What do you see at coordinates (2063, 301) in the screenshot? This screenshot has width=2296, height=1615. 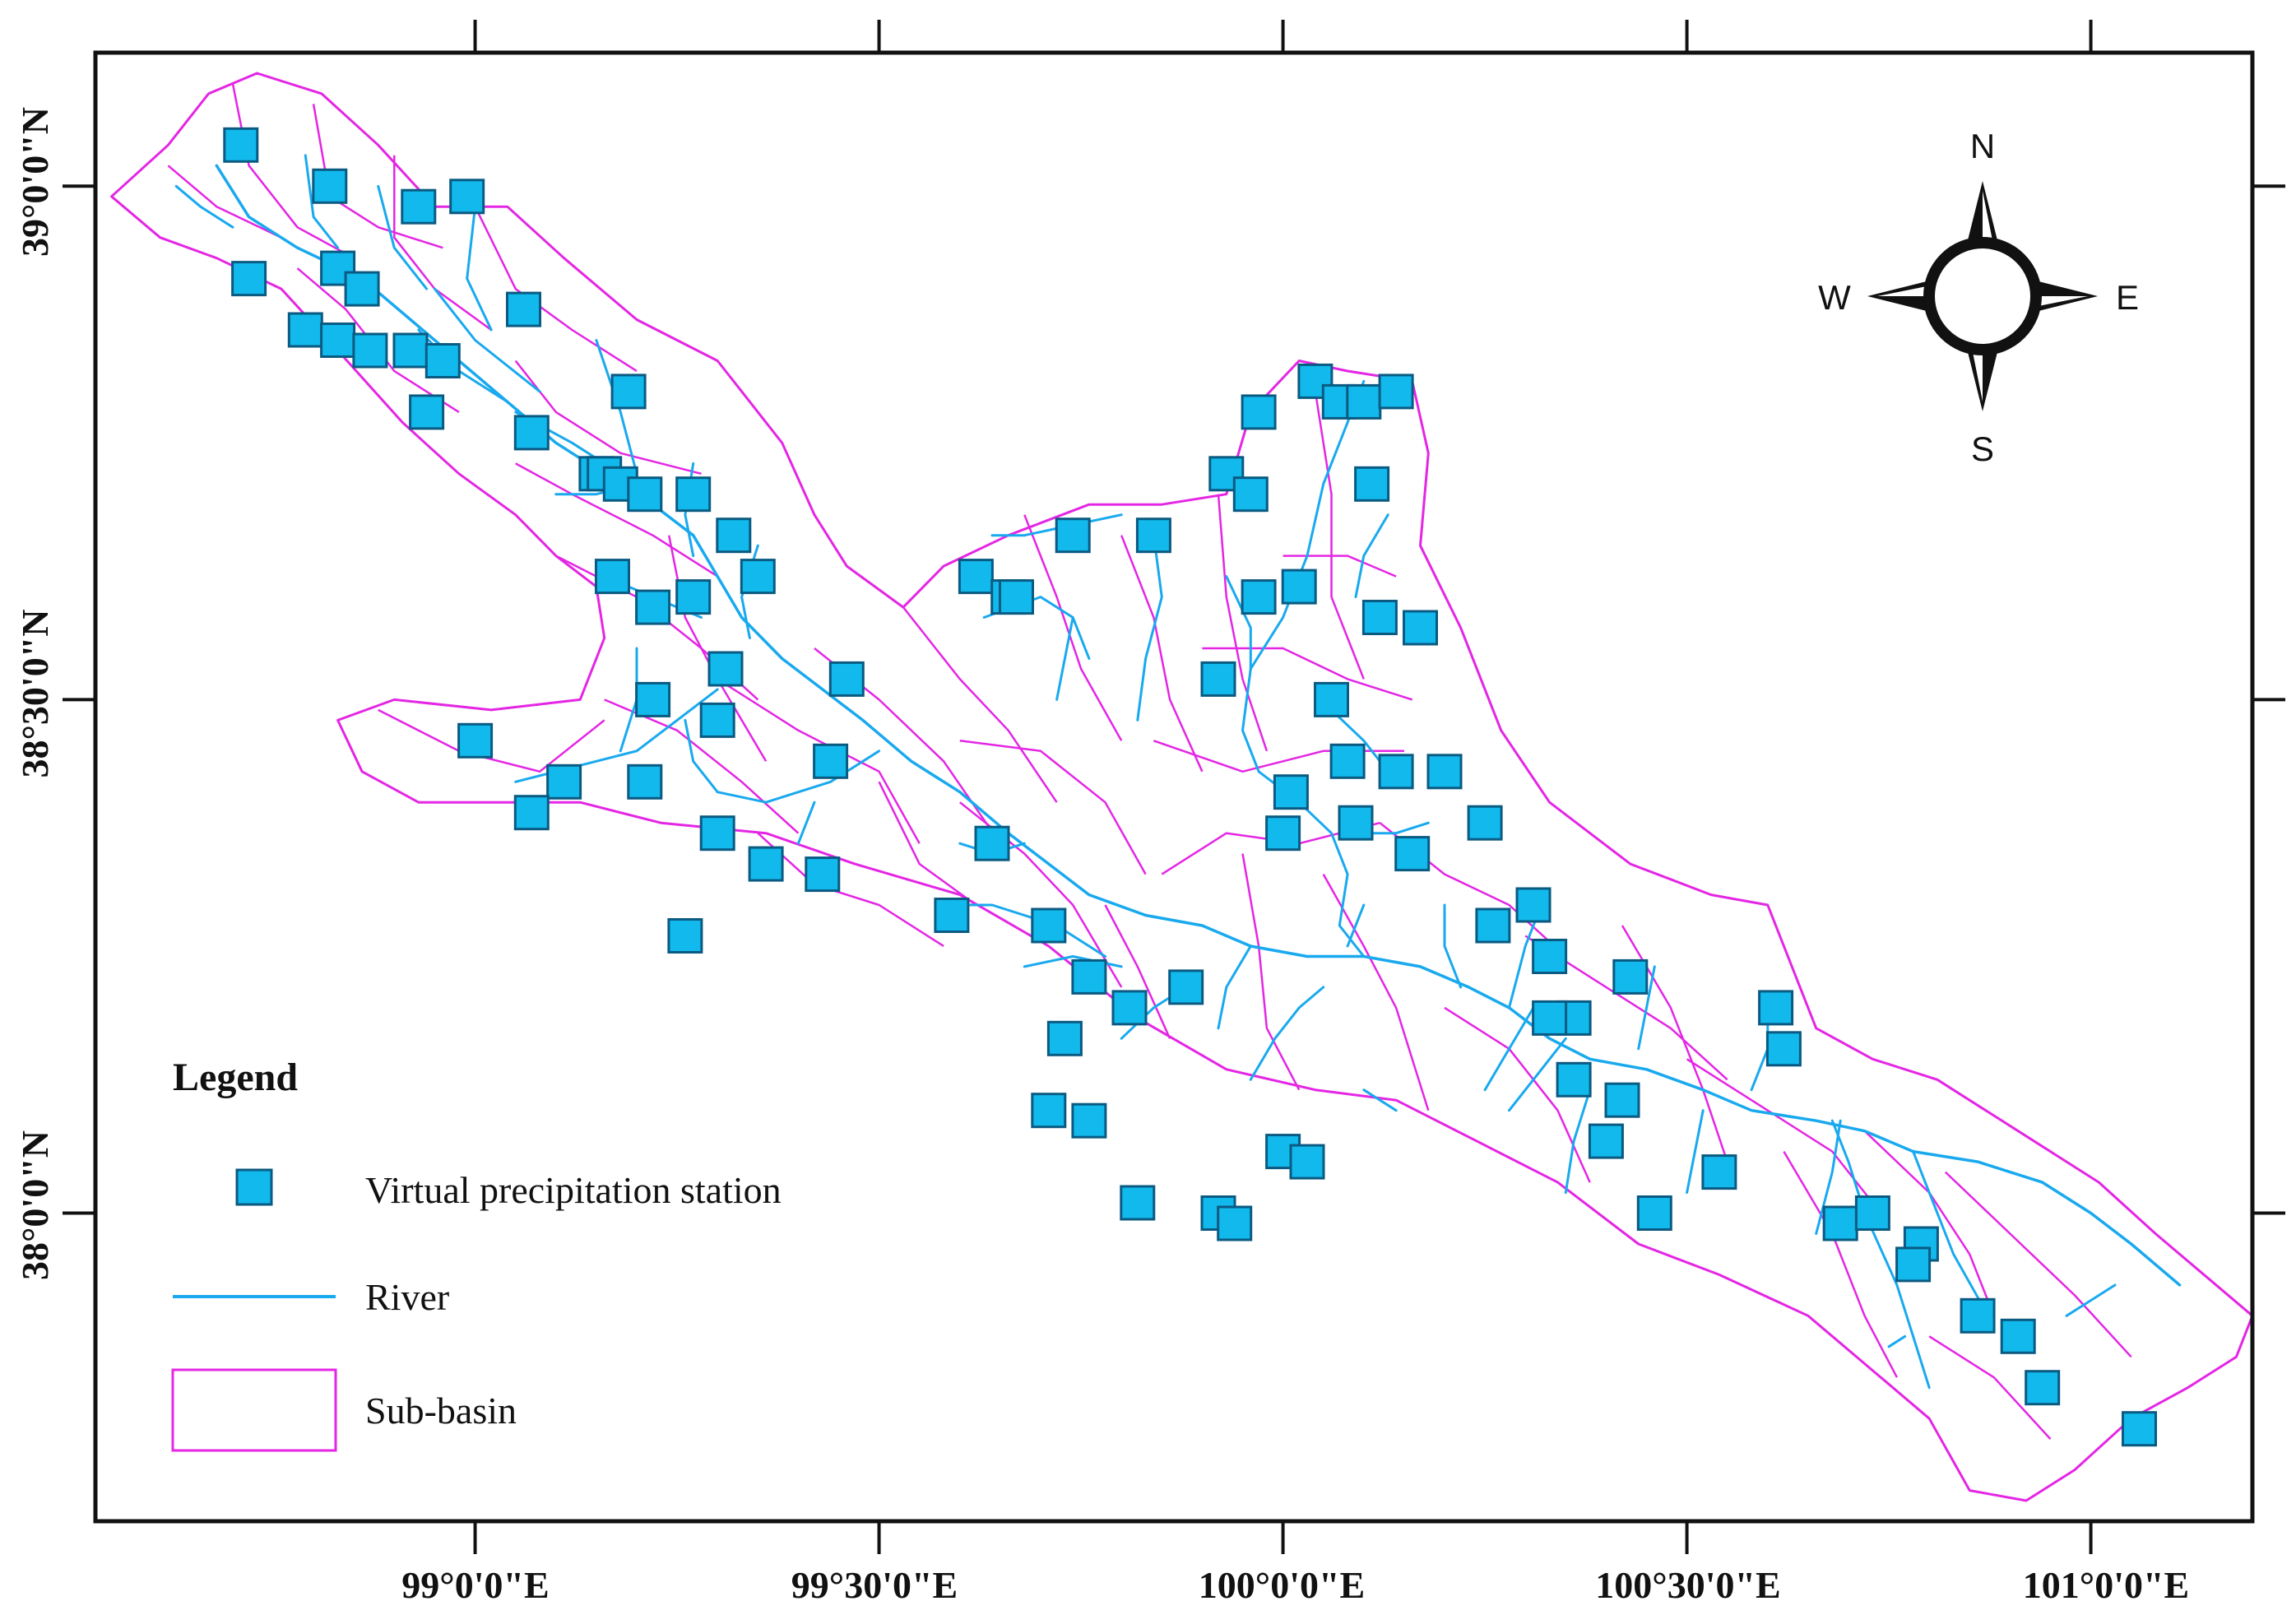 I see `compass-point-east-highlight` at bounding box center [2063, 301].